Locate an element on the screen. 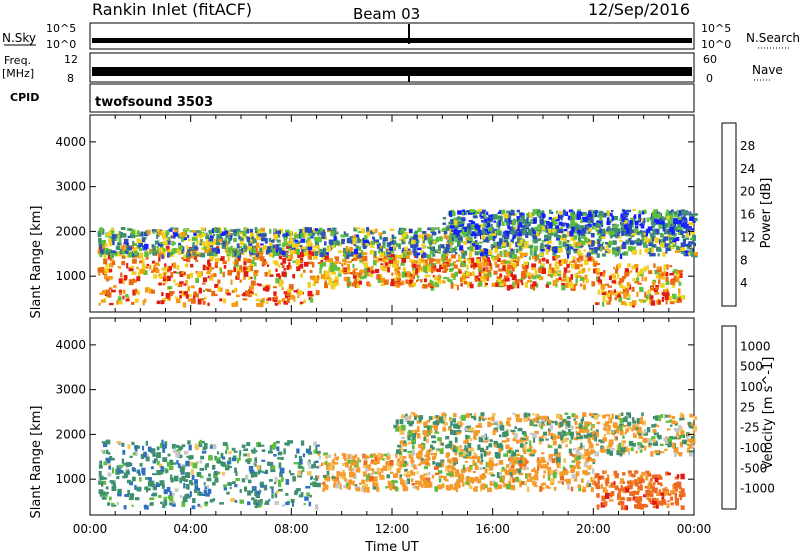  nave-tick-bottom: 0 is located at coordinates (709, 78).